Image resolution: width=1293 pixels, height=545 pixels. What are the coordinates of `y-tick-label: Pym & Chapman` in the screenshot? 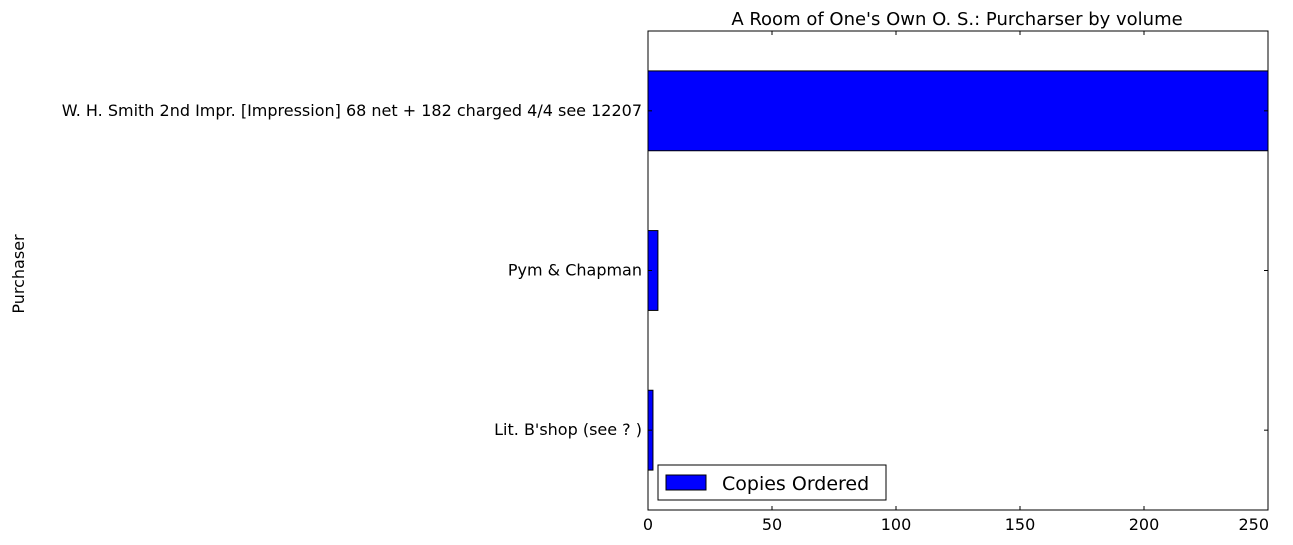 It's located at (575, 270).